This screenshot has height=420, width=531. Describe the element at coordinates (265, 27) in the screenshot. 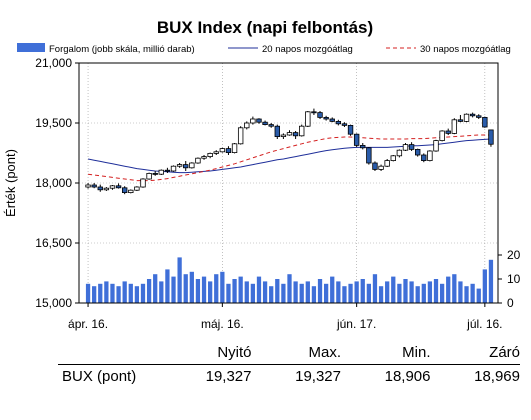

I see `chart-title: BUX Index (napi felbontás)` at that location.